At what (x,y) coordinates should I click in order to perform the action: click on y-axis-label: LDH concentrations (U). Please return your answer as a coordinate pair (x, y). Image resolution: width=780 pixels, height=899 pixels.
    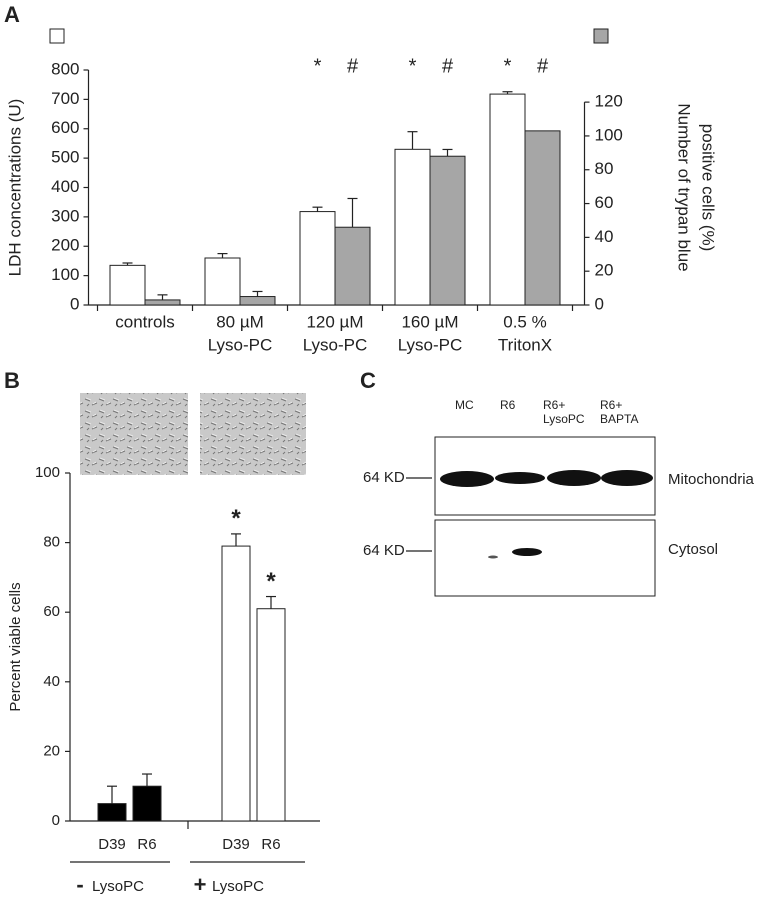
    Looking at the image, I should click on (14, 188).